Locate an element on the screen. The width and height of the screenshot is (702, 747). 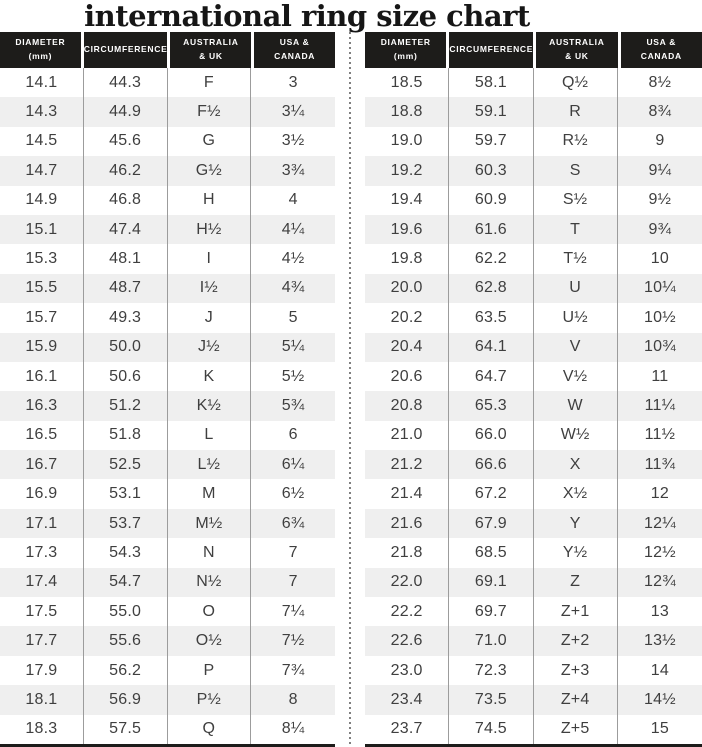
table-cell: 48.1 is located at coordinates (126, 259).